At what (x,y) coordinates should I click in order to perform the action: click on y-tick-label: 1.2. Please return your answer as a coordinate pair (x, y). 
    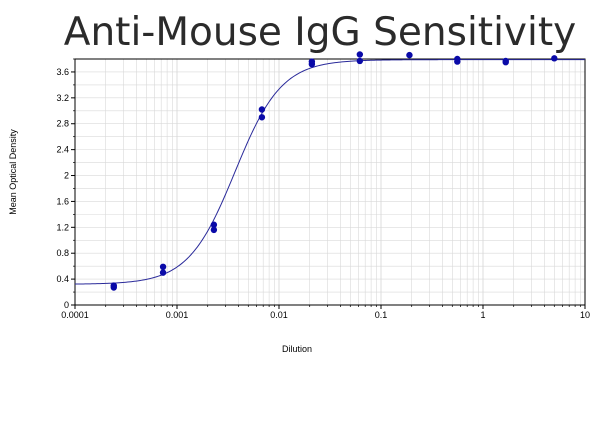
    Looking at the image, I should click on (62, 227).